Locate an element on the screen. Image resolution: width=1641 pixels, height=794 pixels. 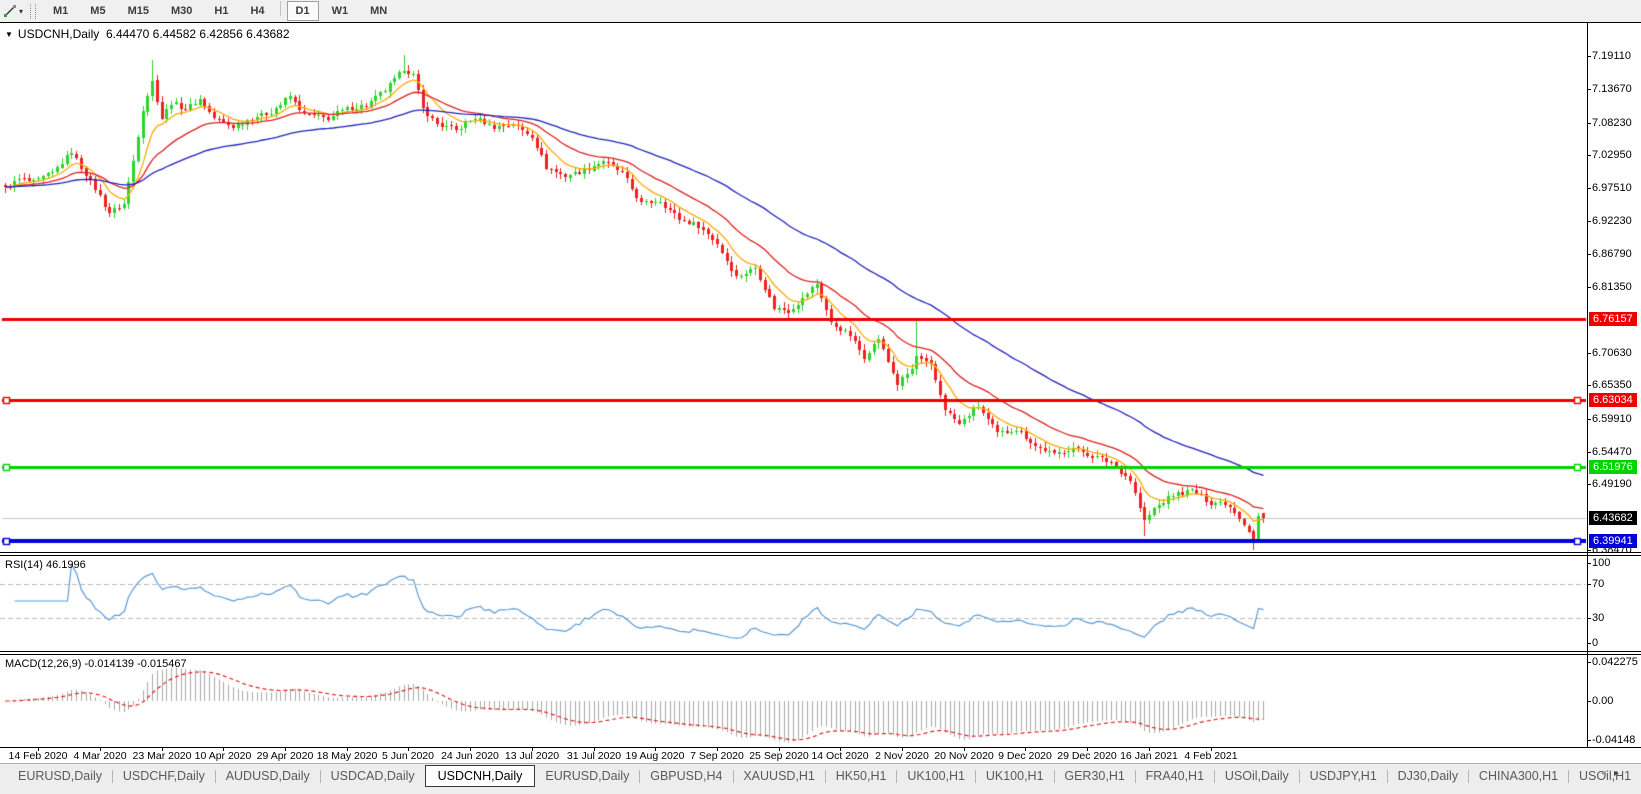
macd-indicator-label: MACD(12,26,9) -0.014139 -0.015467 is located at coordinates (96, 664).